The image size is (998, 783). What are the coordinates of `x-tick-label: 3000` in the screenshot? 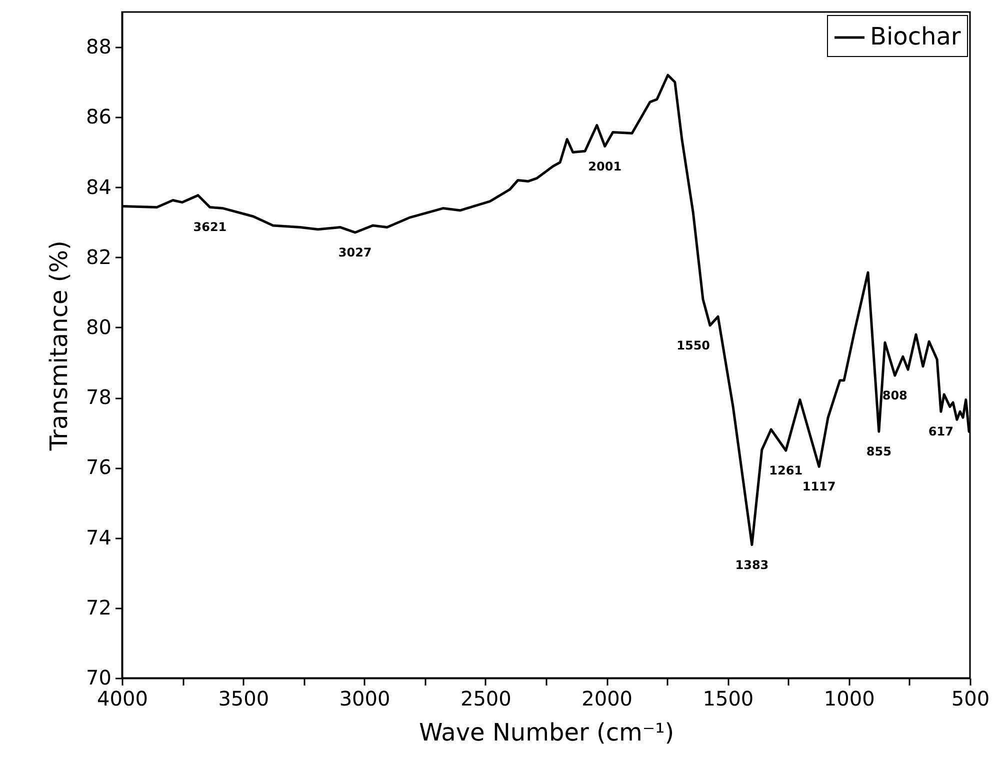 It's located at (364, 698).